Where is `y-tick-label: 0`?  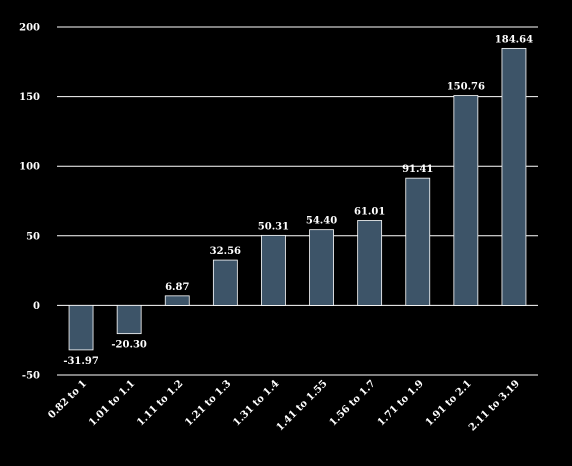 y-tick-label: 0 is located at coordinates (36, 306).